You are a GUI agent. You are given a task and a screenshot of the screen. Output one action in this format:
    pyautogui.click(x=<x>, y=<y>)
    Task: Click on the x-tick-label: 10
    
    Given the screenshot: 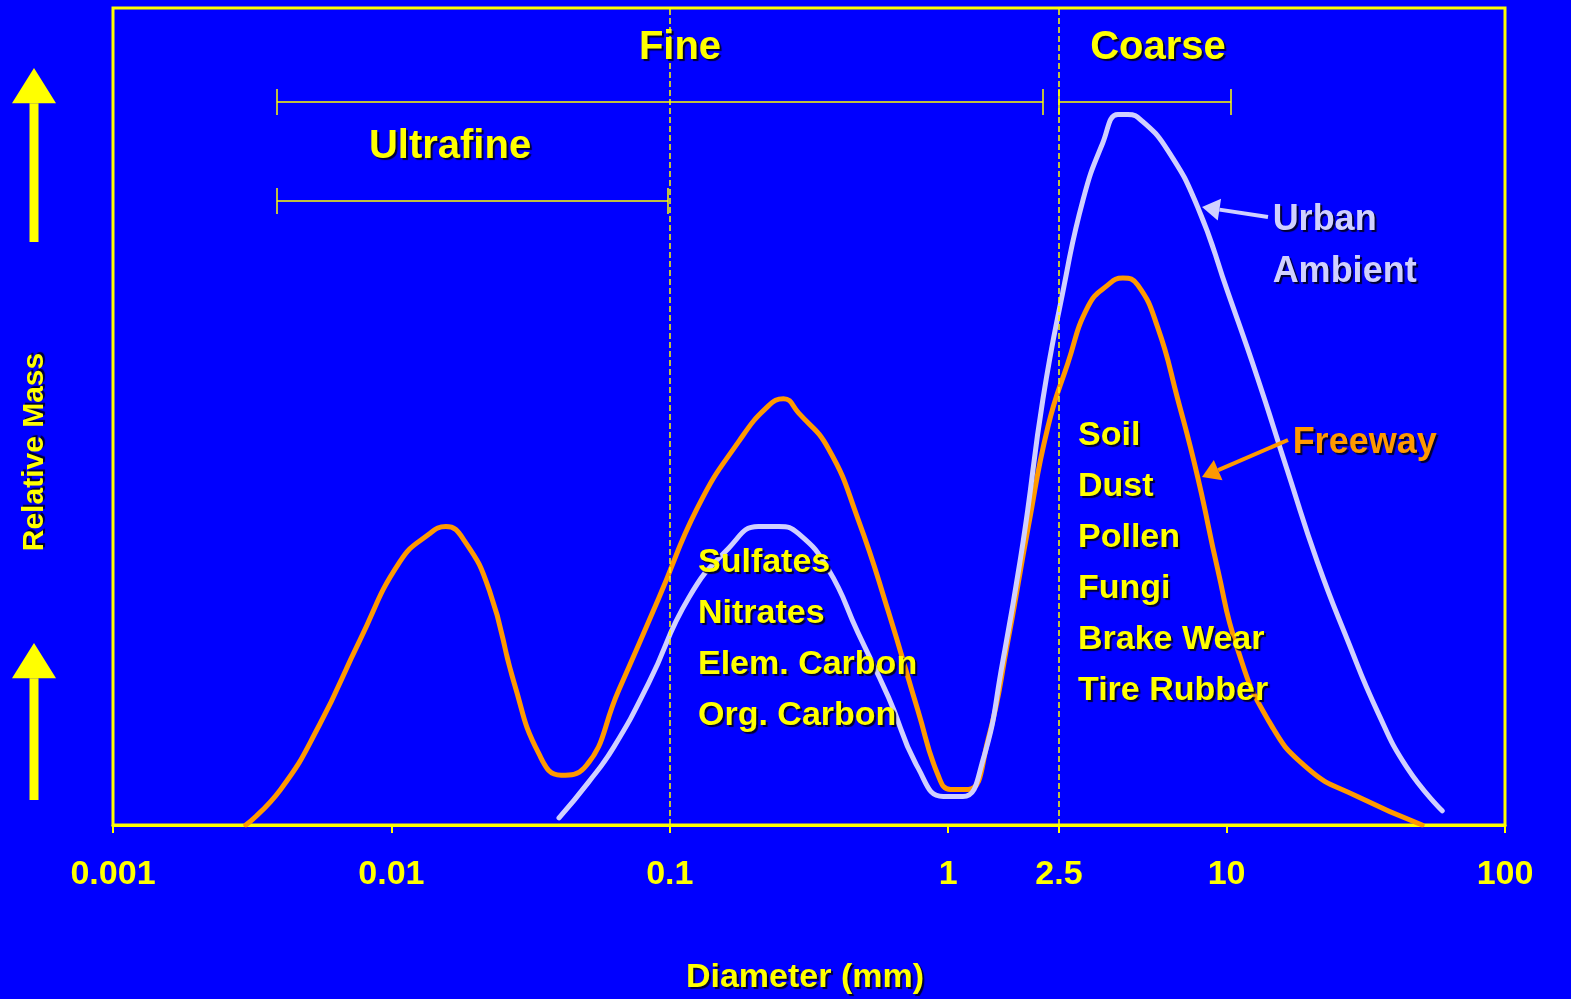 What is the action you would take?
    pyautogui.click(x=1226, y=872)
    